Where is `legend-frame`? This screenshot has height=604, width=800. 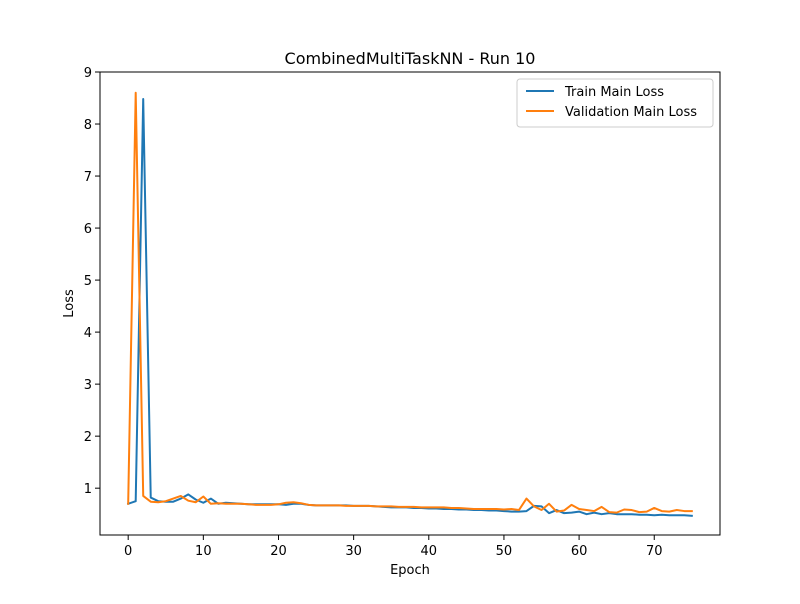 legend-frame is located at coordinates (615, 103).